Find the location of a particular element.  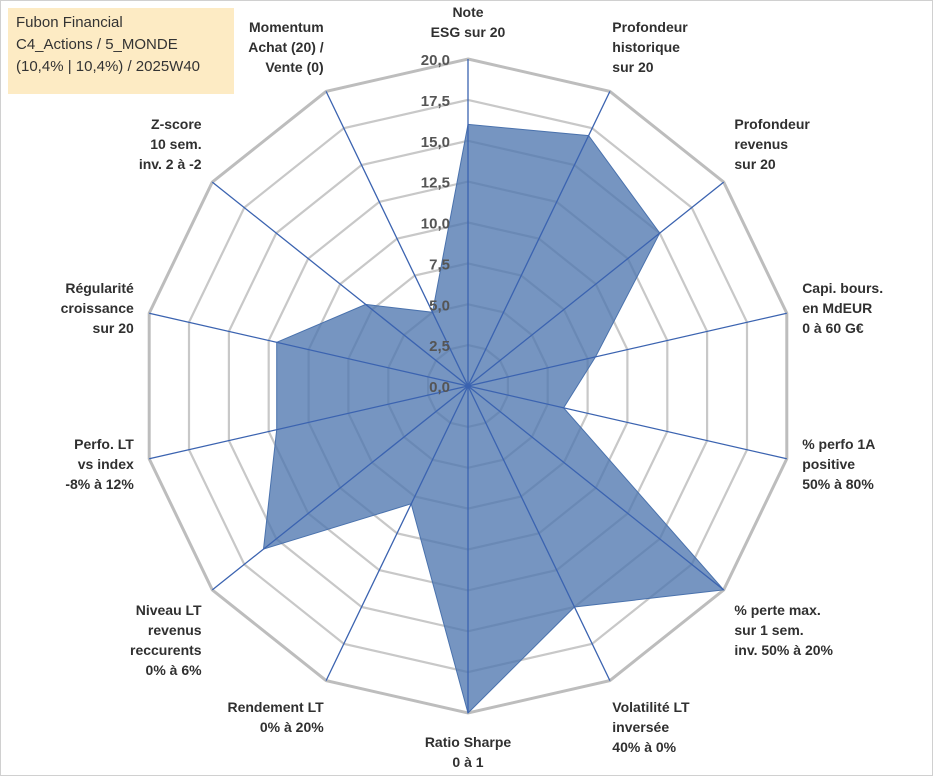

axis-label-line: croissance is located at coordinates (97, 308).